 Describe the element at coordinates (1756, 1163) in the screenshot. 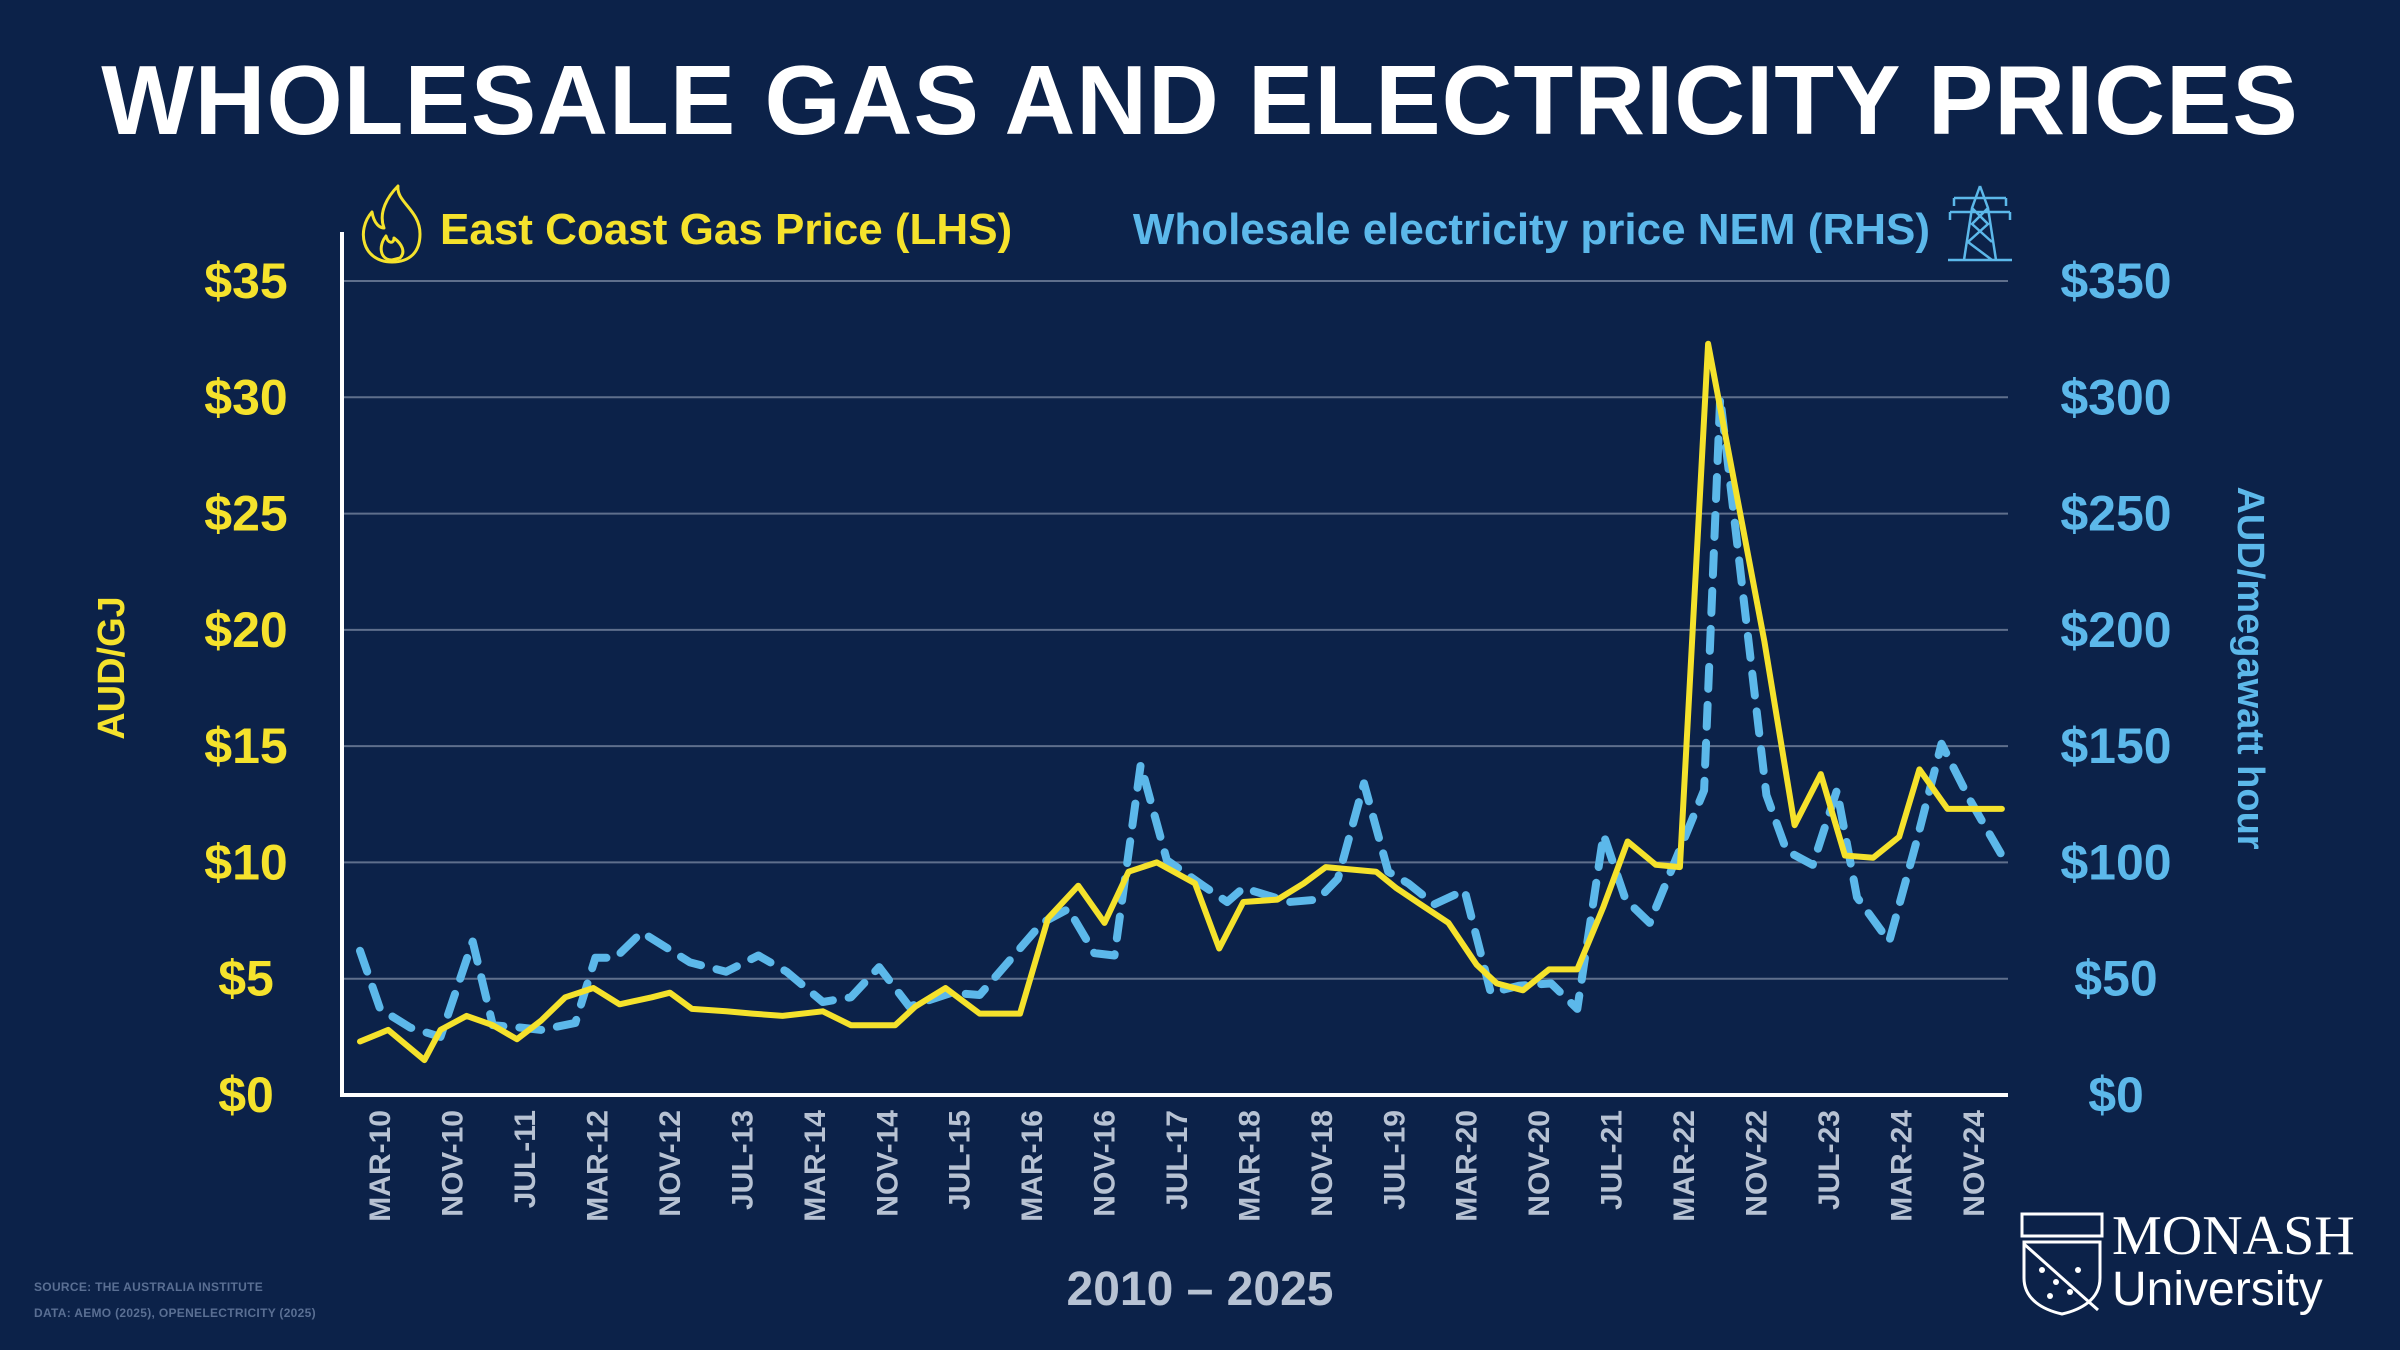

I see `x-tick-label: NOV-22` at that location.